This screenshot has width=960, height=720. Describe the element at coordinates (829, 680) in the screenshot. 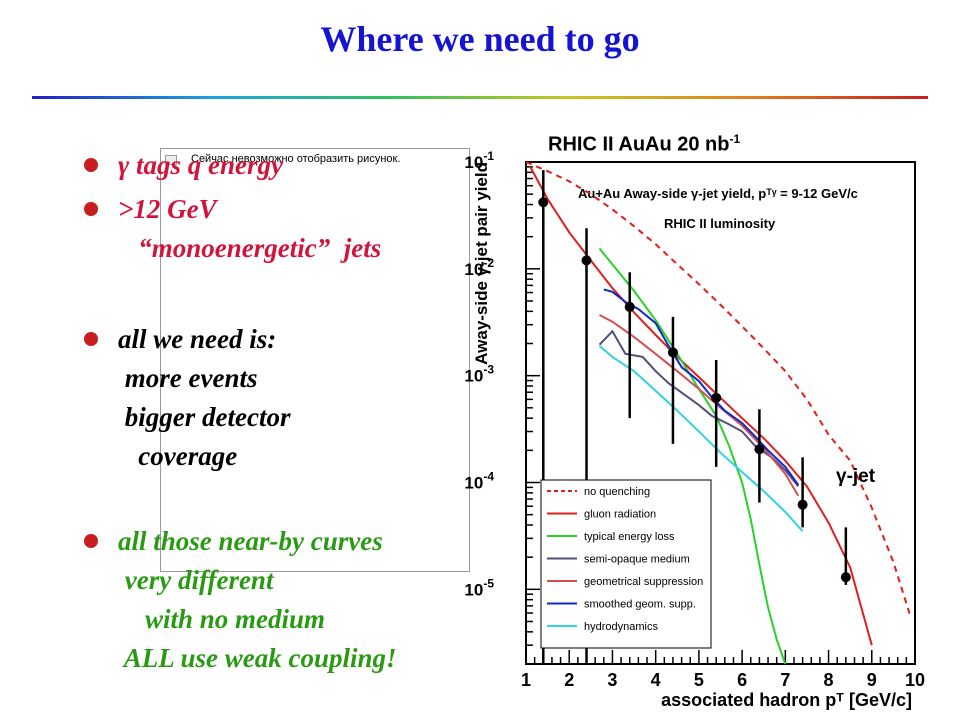

I see `x-tick-label: 8` at that location.